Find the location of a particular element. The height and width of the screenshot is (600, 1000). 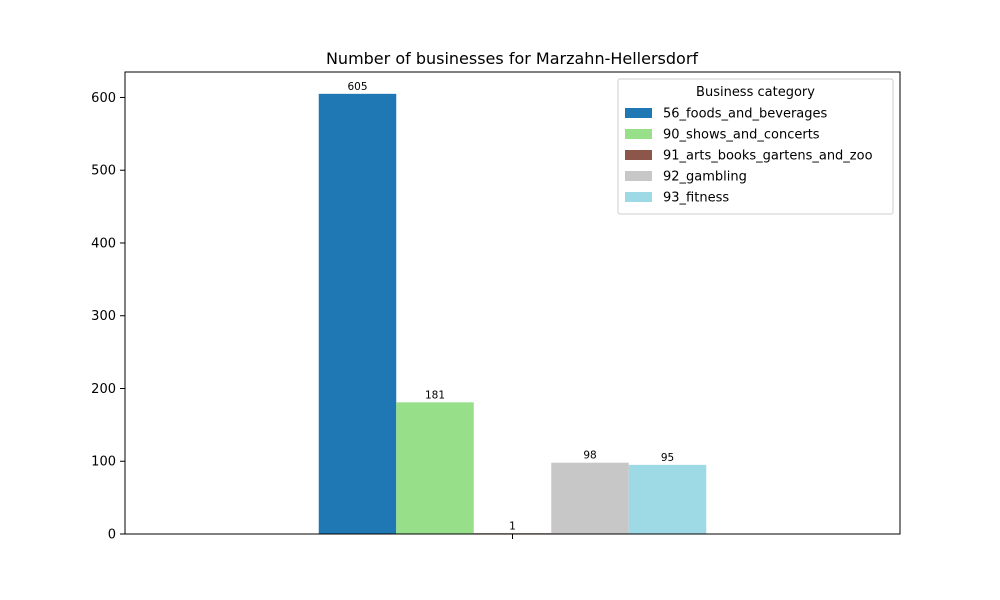

y-axis: 0 100 200 300 400 500 600 is located at coordinates (108, 317).